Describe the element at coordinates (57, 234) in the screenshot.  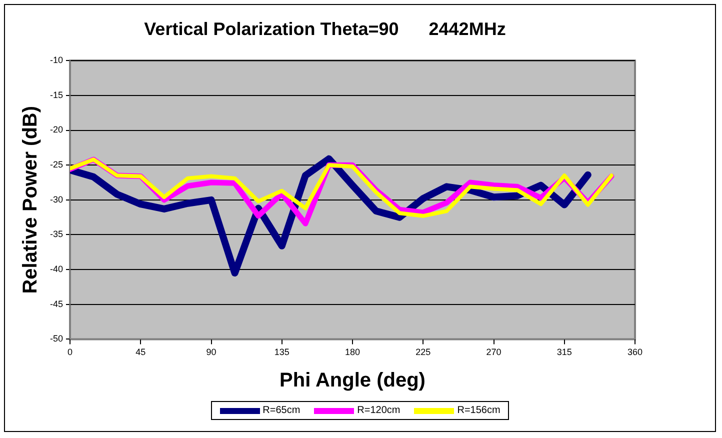
I see `y-tick-label: -35` at that location.